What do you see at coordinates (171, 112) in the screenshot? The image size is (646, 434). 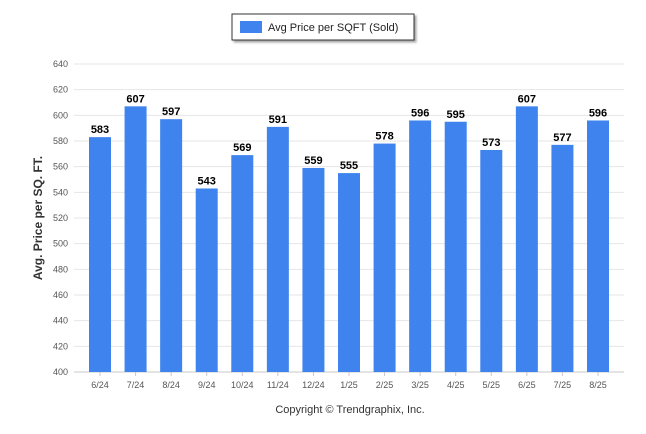 I see `data-label: 597` at bounding box center [171, 112].